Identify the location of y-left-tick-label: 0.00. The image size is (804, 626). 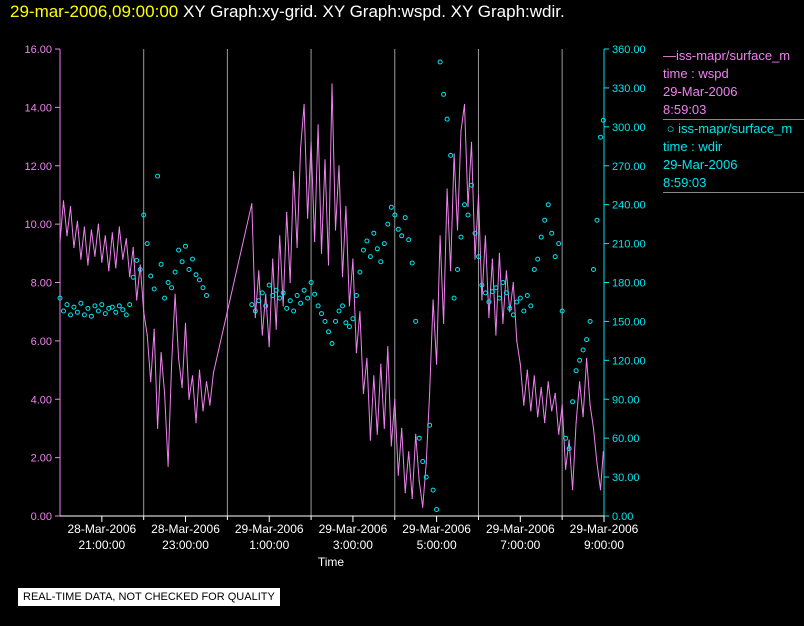
(41, 517).